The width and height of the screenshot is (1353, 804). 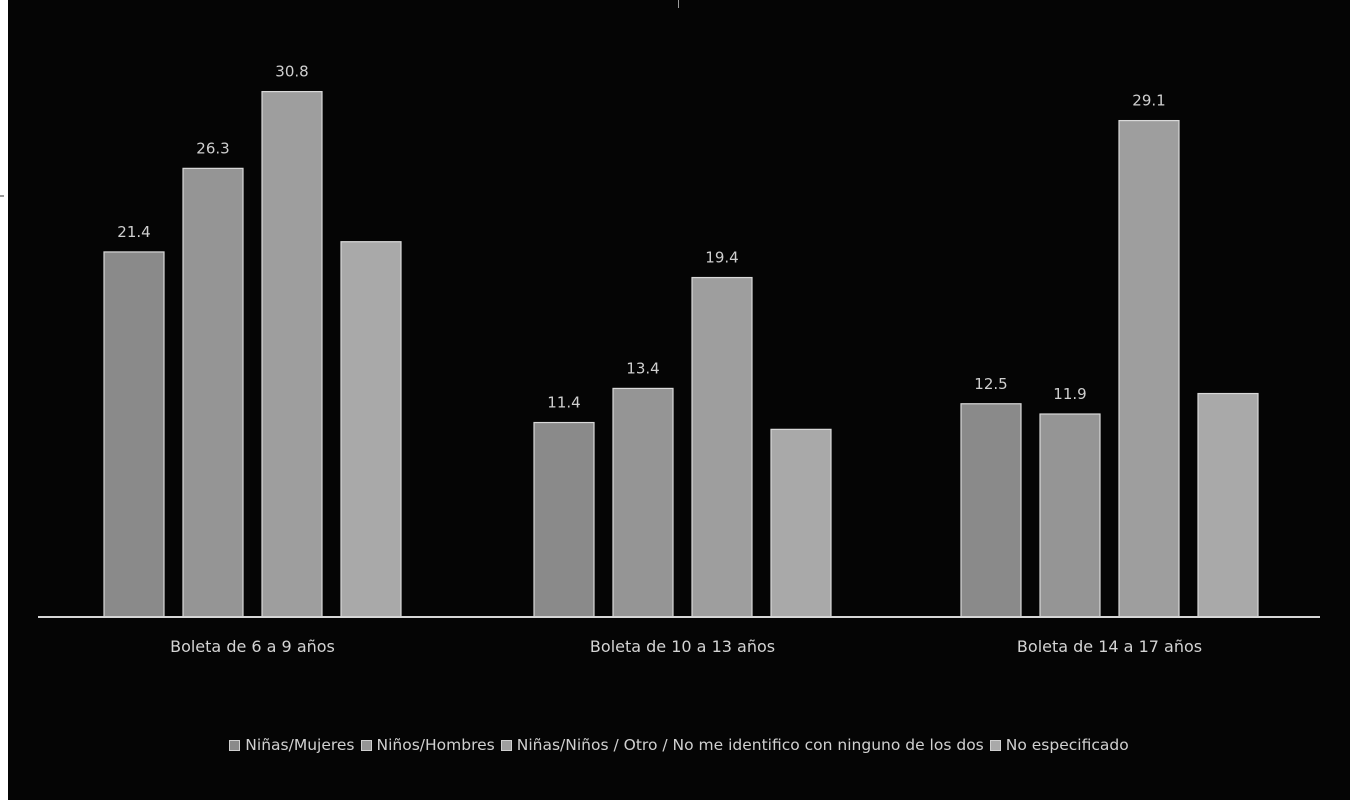 What do you see at coordinates (990, 384) in the screenshot?
I see `data-label: 12.5` at bounding box center [990, 384].